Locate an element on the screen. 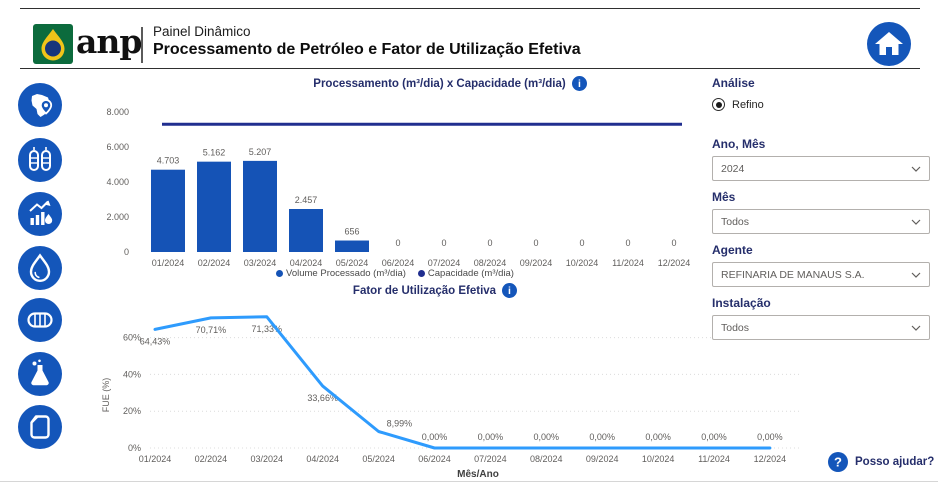 This screenshot has width=938, height=496. month-label: Mês is located at coordinates (724, 197).